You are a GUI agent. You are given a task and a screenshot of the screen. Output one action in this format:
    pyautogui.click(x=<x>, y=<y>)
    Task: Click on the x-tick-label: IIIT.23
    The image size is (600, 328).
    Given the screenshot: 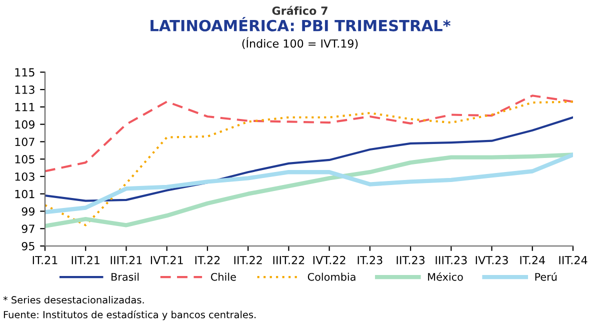 What is the action you would take?
    pyautogui.click(x=451, y=260)
    